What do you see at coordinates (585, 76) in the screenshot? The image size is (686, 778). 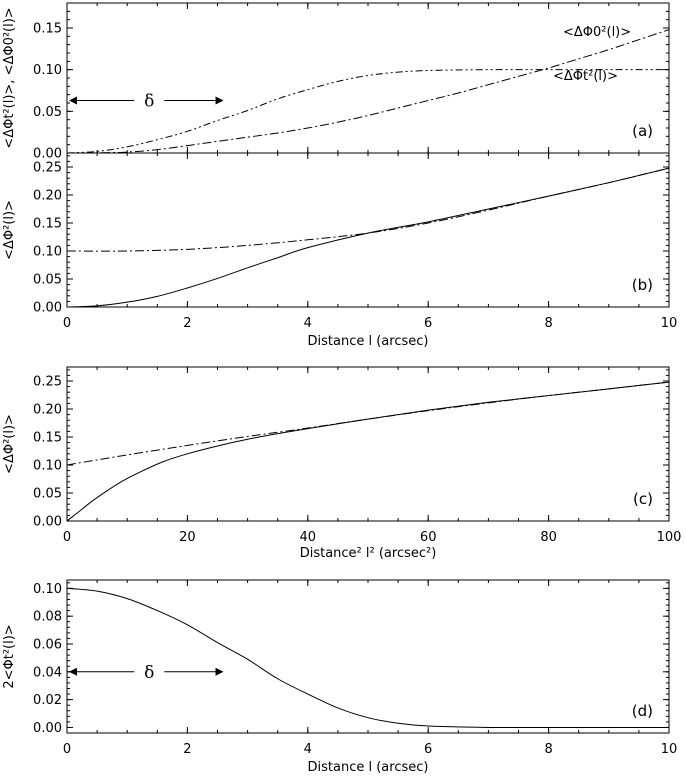 I see `label-phit: <ΔΦt²(l)>` at bounding box center [585, 76].